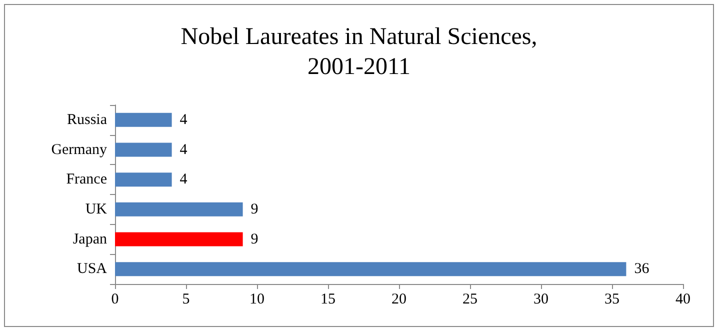 The image size is (720, 333). I want to click on y-tick-label: France, so click(87, 180).